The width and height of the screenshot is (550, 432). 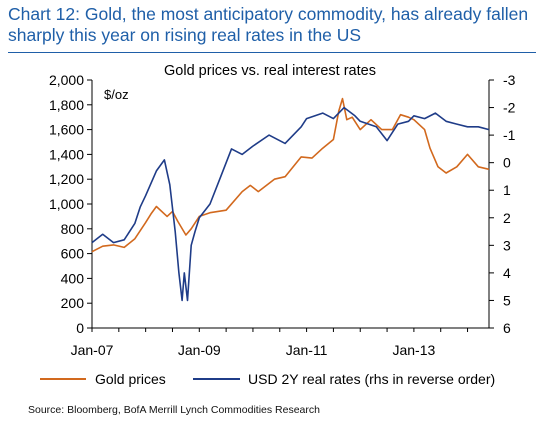 What do you see at coordinates (507, 273) in the screenshot?
I see `right-tick-label: 4` at bounding box center [507, 273].